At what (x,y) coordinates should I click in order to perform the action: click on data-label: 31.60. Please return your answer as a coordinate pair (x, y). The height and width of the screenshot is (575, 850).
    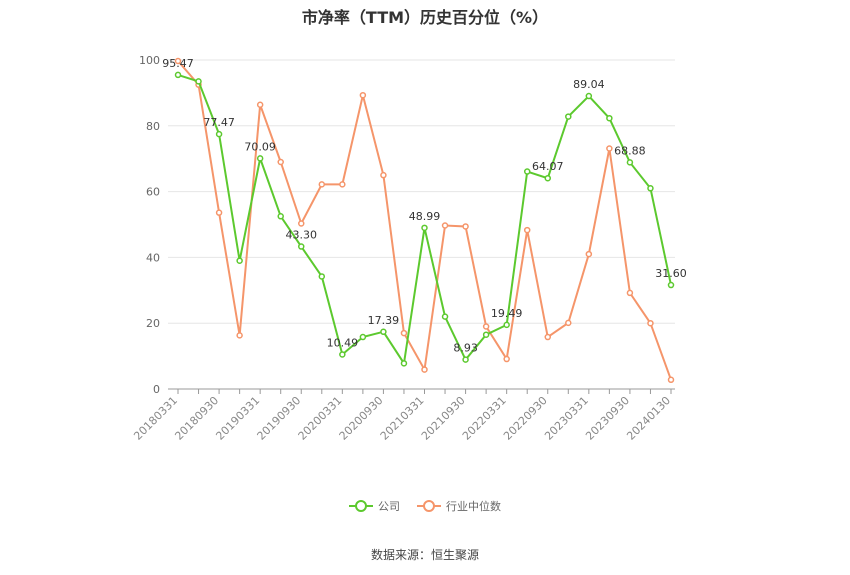
    Looking at the image, I should click on (671, 273).